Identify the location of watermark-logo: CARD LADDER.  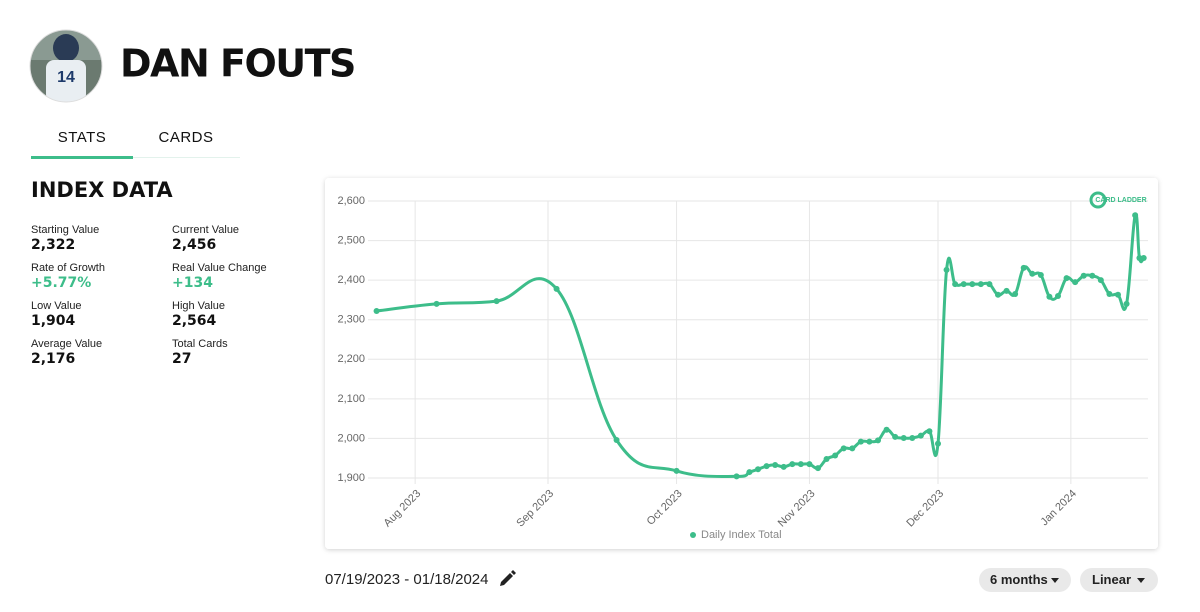
(1118, 200).